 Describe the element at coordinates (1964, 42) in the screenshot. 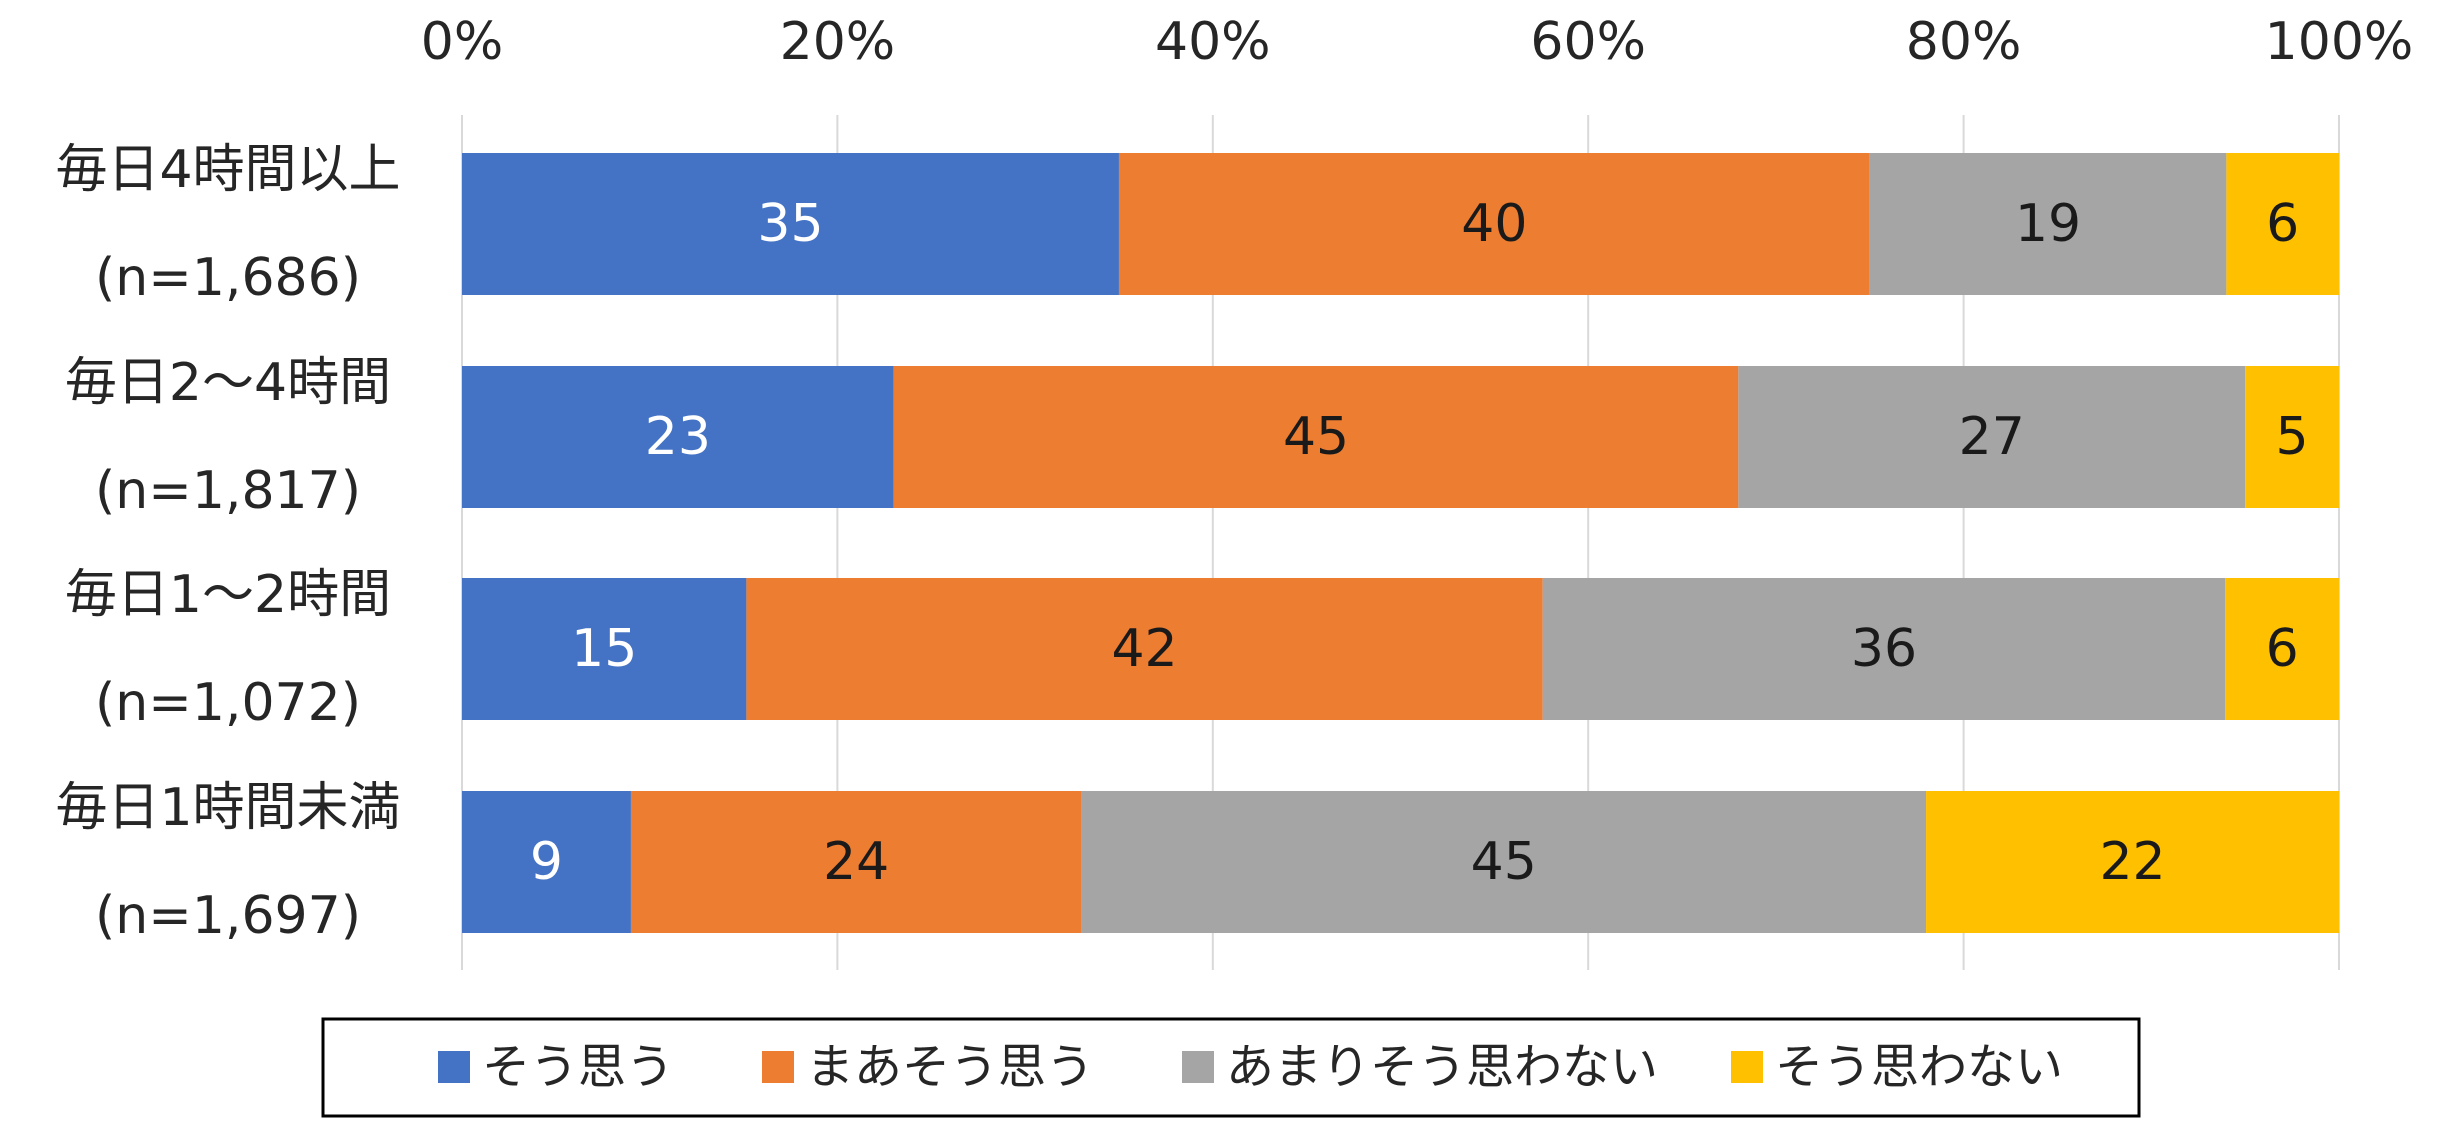

I see `x-tick-label: 80%` at that location.